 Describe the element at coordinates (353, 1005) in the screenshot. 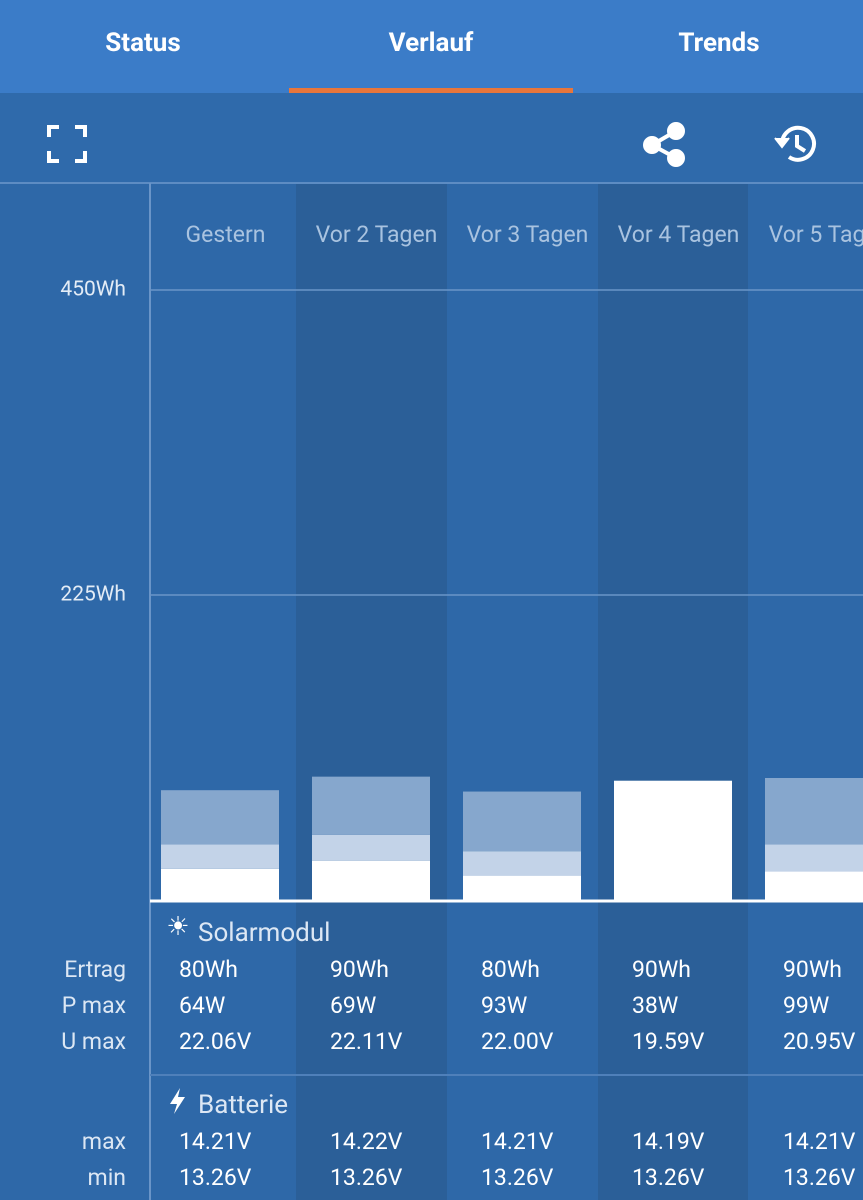

I see `cell: 69W` at that location.